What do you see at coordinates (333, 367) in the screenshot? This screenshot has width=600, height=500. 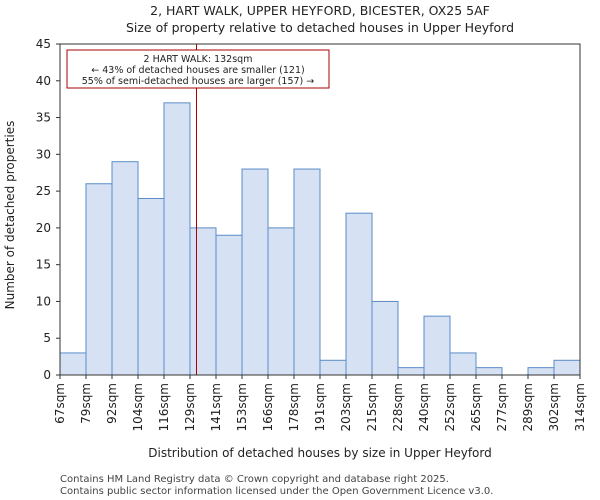 I see `bar-191sqm` at bounding box center [333, 367].